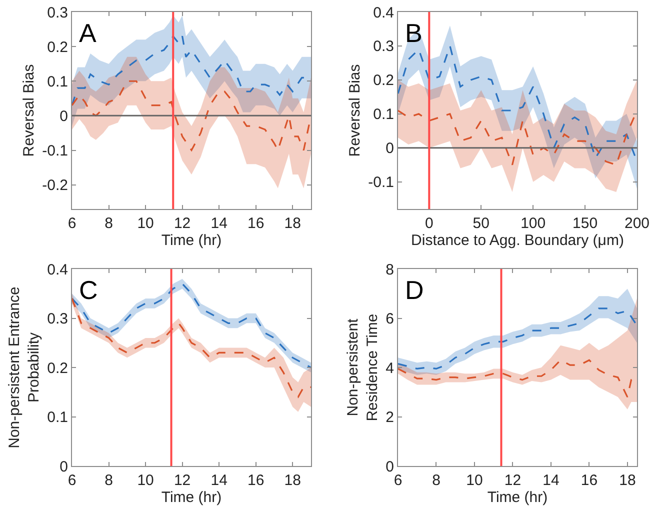  I want to click on x-tick-label: 0, so click(429, 223).